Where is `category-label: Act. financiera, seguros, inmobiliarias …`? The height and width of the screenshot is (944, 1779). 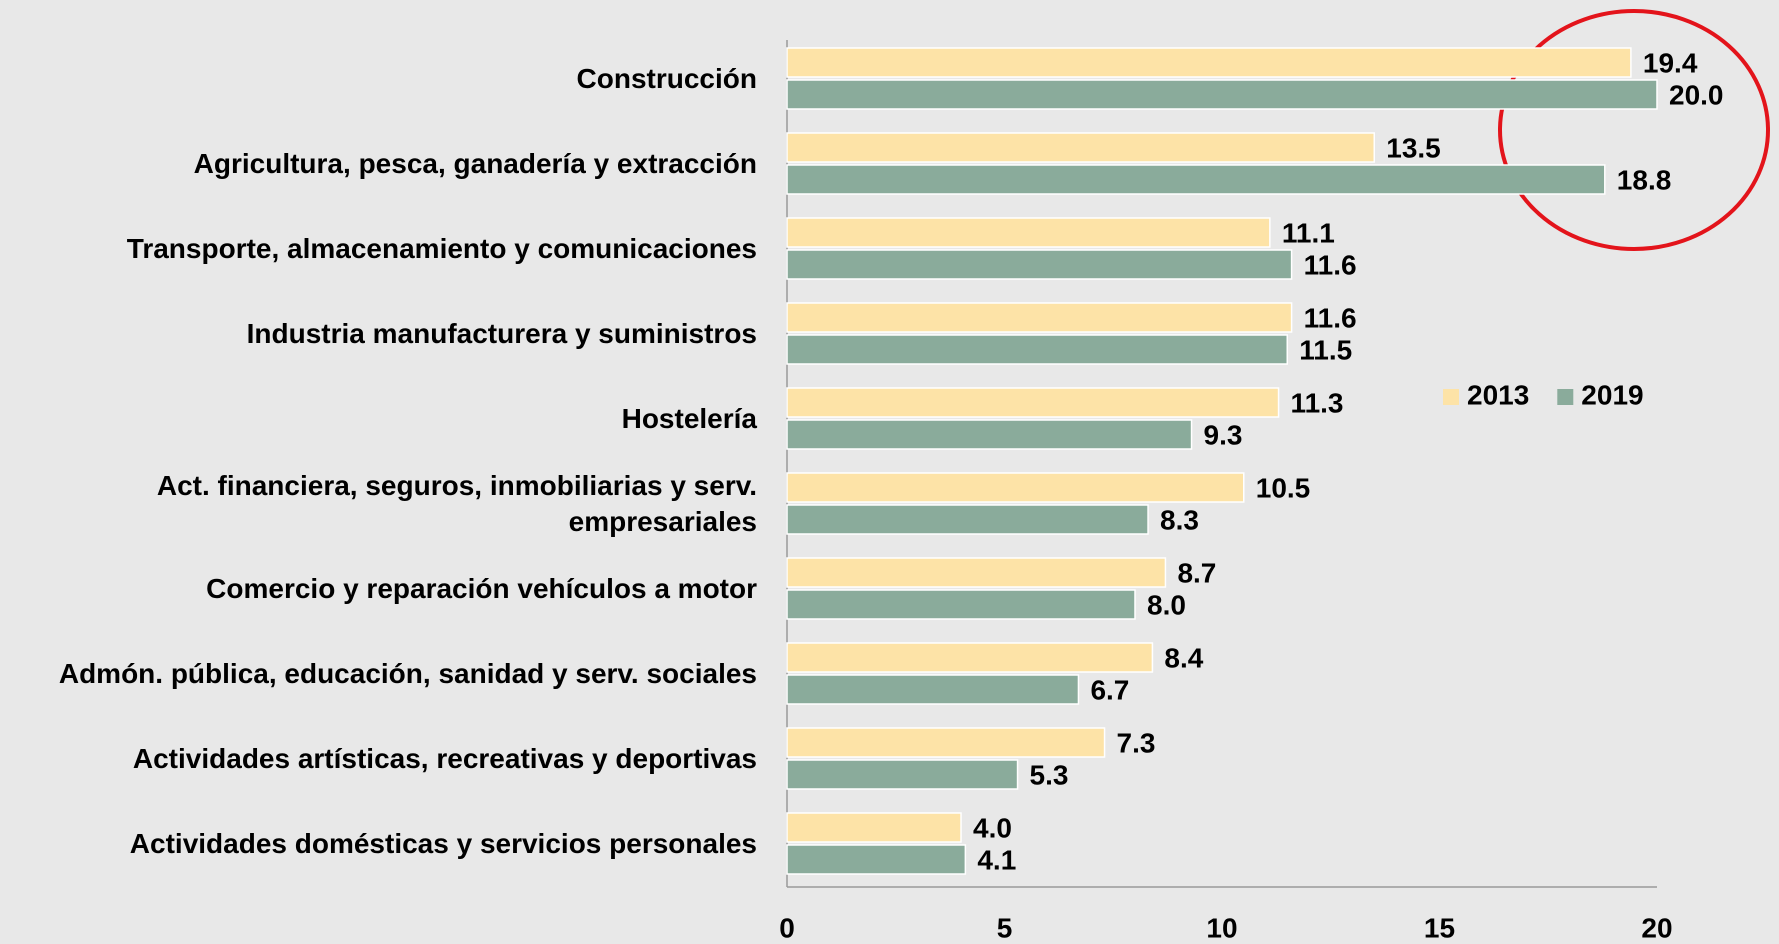
category-label: Act. financiera, seguros, inmobiliarias … is located at coordinates (456, 503).